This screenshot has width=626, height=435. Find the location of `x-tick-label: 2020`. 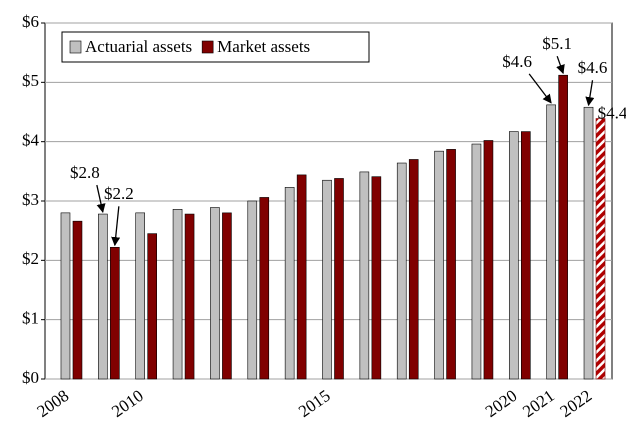

x-tick-label: 2020 is located at coordinates (501, 403).